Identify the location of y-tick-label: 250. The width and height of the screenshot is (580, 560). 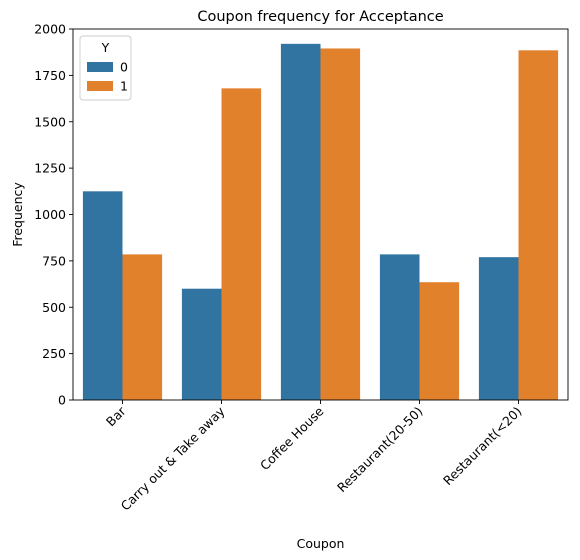
(54, 353).